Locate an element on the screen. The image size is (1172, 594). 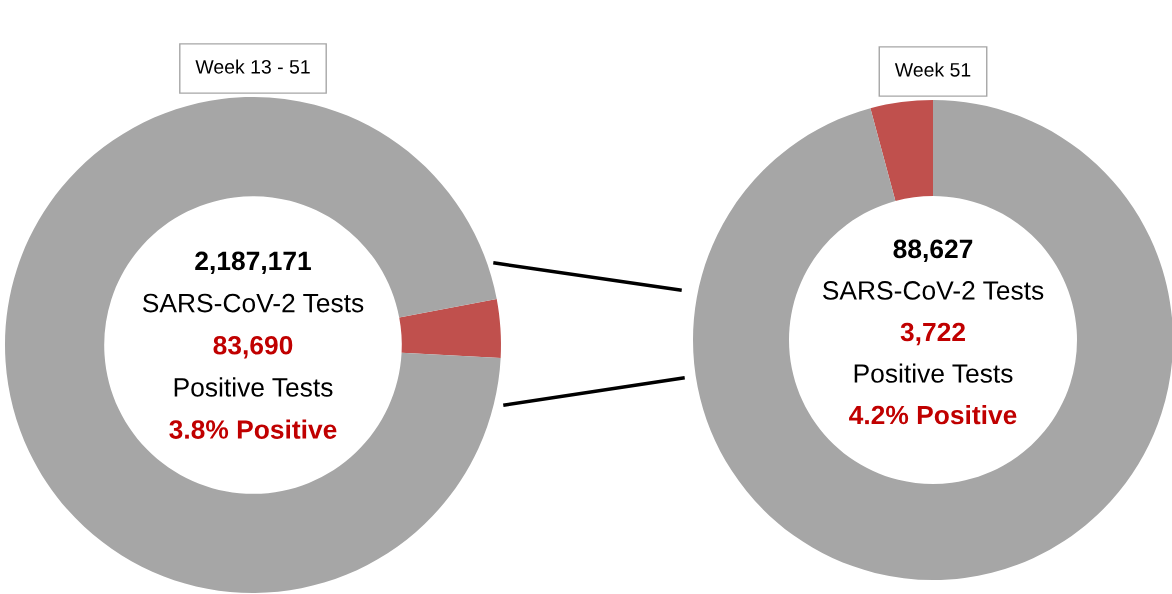
text: 3,722 is located at coordinates (932, 334).